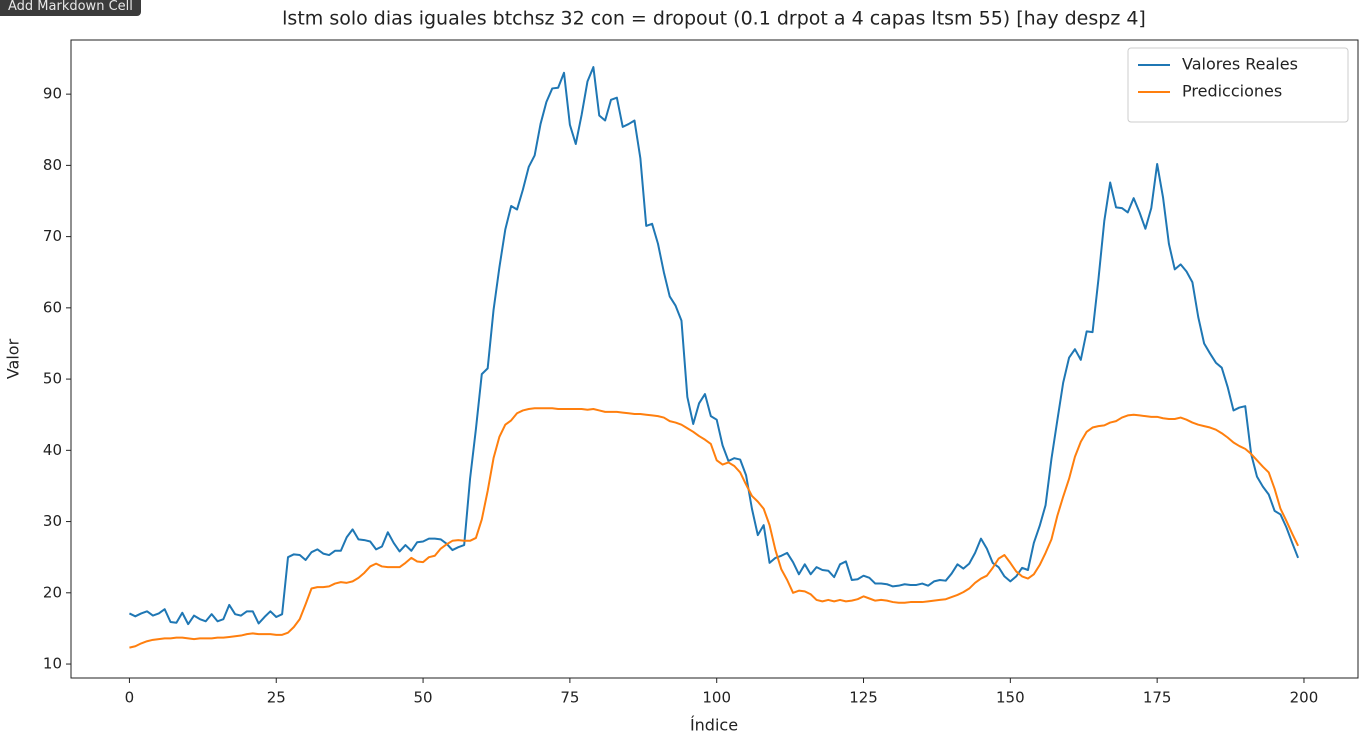  Describe the element at coordinates (52, 165) in the screenshot. I see `y-tick-label: 80` at that location.